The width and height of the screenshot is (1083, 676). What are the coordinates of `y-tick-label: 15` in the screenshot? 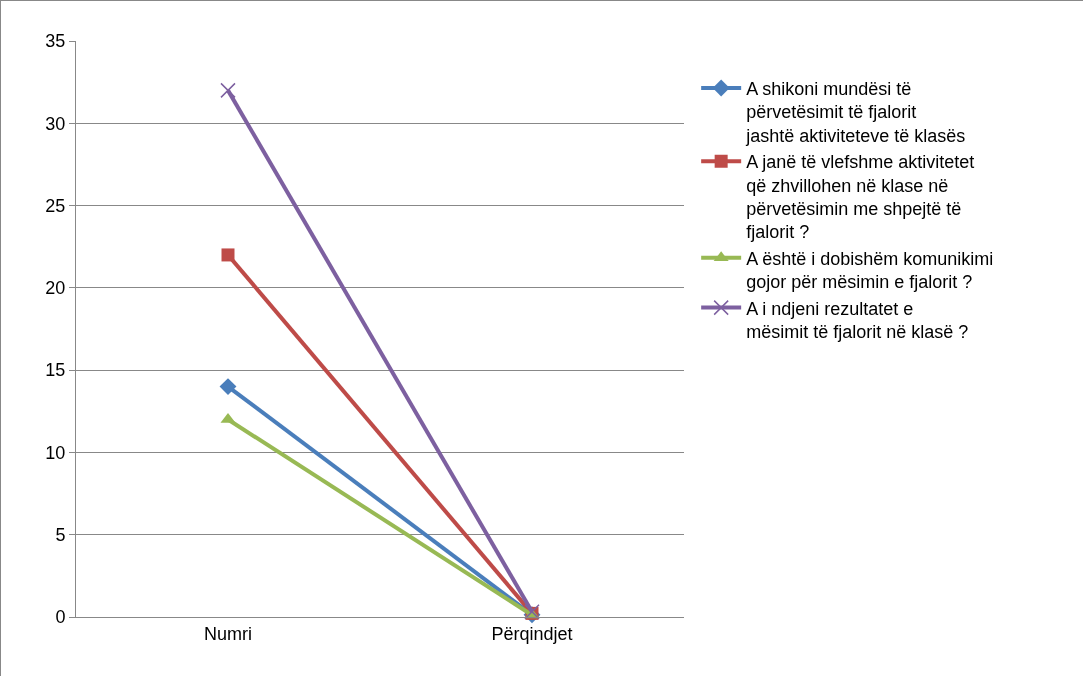 It's located at (55, 370).